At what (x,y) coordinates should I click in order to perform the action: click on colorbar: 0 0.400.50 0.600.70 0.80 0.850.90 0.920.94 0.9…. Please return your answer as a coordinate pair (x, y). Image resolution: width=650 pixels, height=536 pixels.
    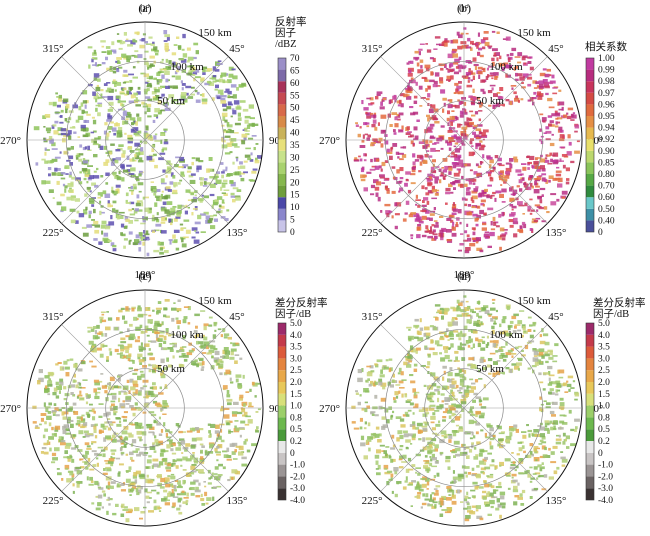
    Looking at the image, I should click on (600, 146).